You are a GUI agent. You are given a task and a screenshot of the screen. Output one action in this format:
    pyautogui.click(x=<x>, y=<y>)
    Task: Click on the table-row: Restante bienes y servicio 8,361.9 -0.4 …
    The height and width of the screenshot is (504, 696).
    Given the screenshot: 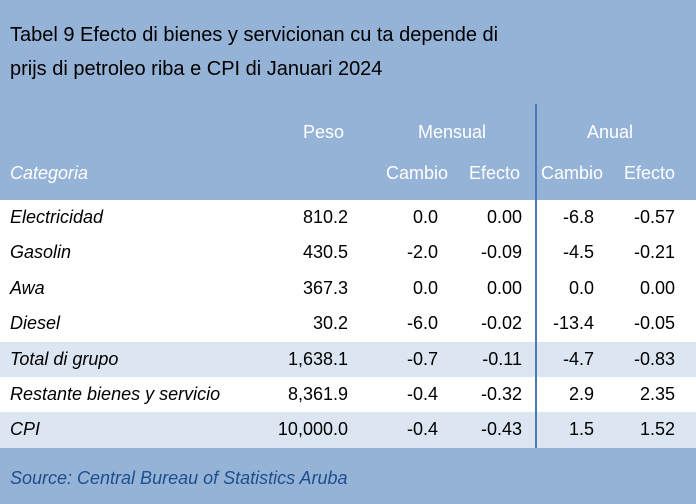 What is the action you would take?
    pyautogui.click(x=348, y=394)
    